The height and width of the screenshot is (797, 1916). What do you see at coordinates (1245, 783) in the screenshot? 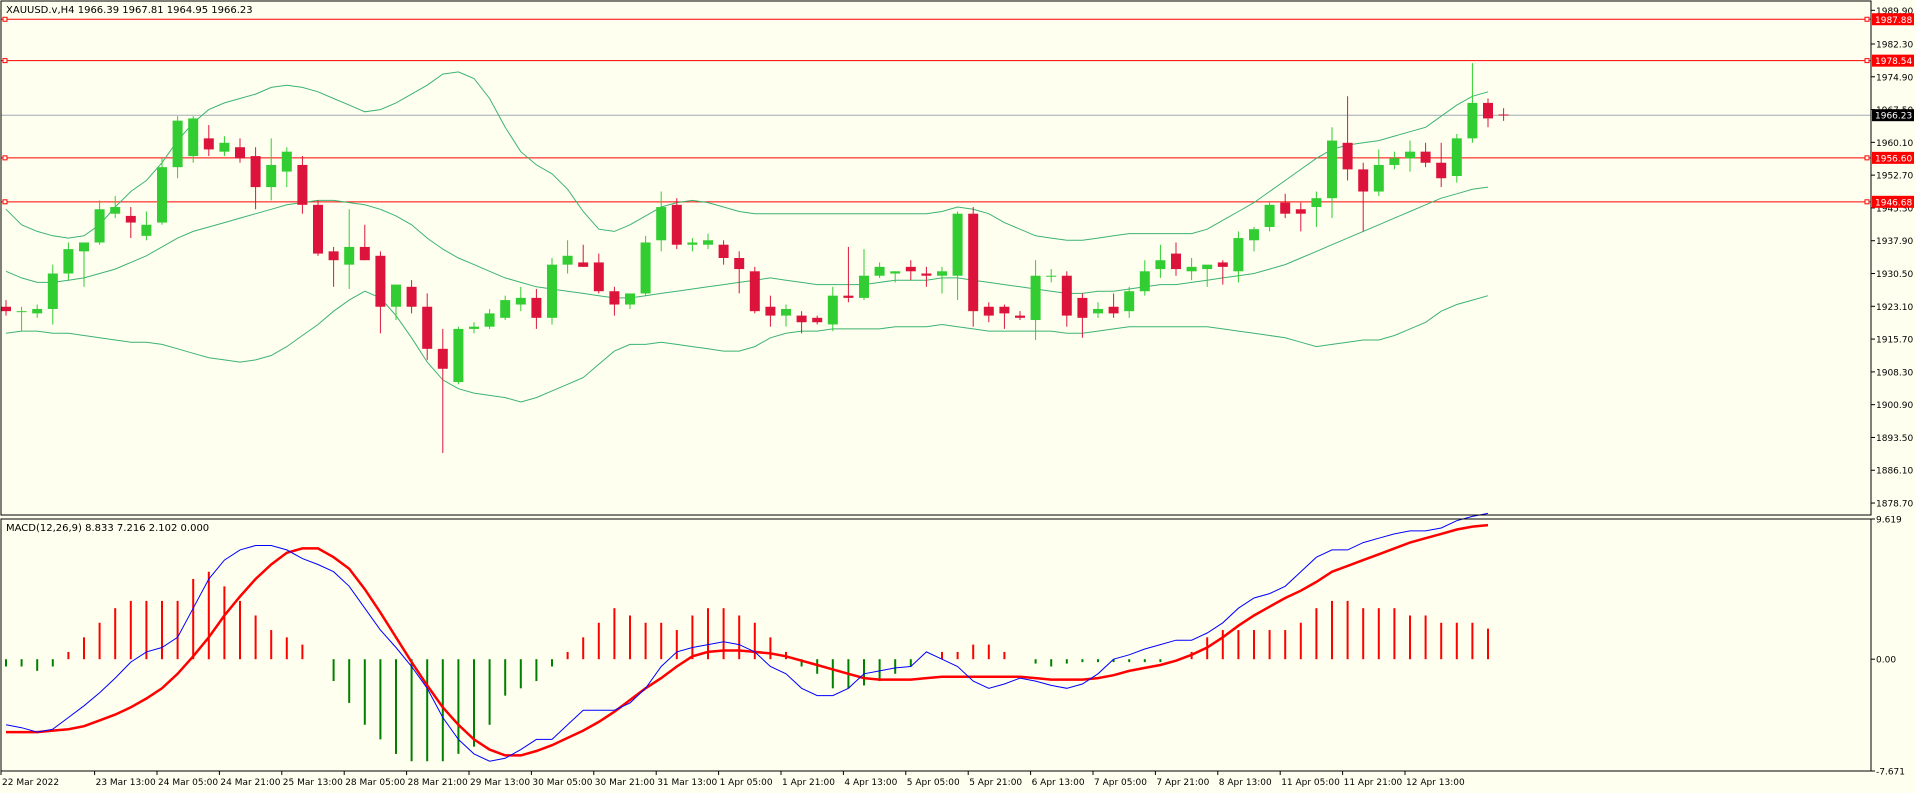
I see `time-tick-label: 8 Apr 13:00` at bounding box center [1245, 783].